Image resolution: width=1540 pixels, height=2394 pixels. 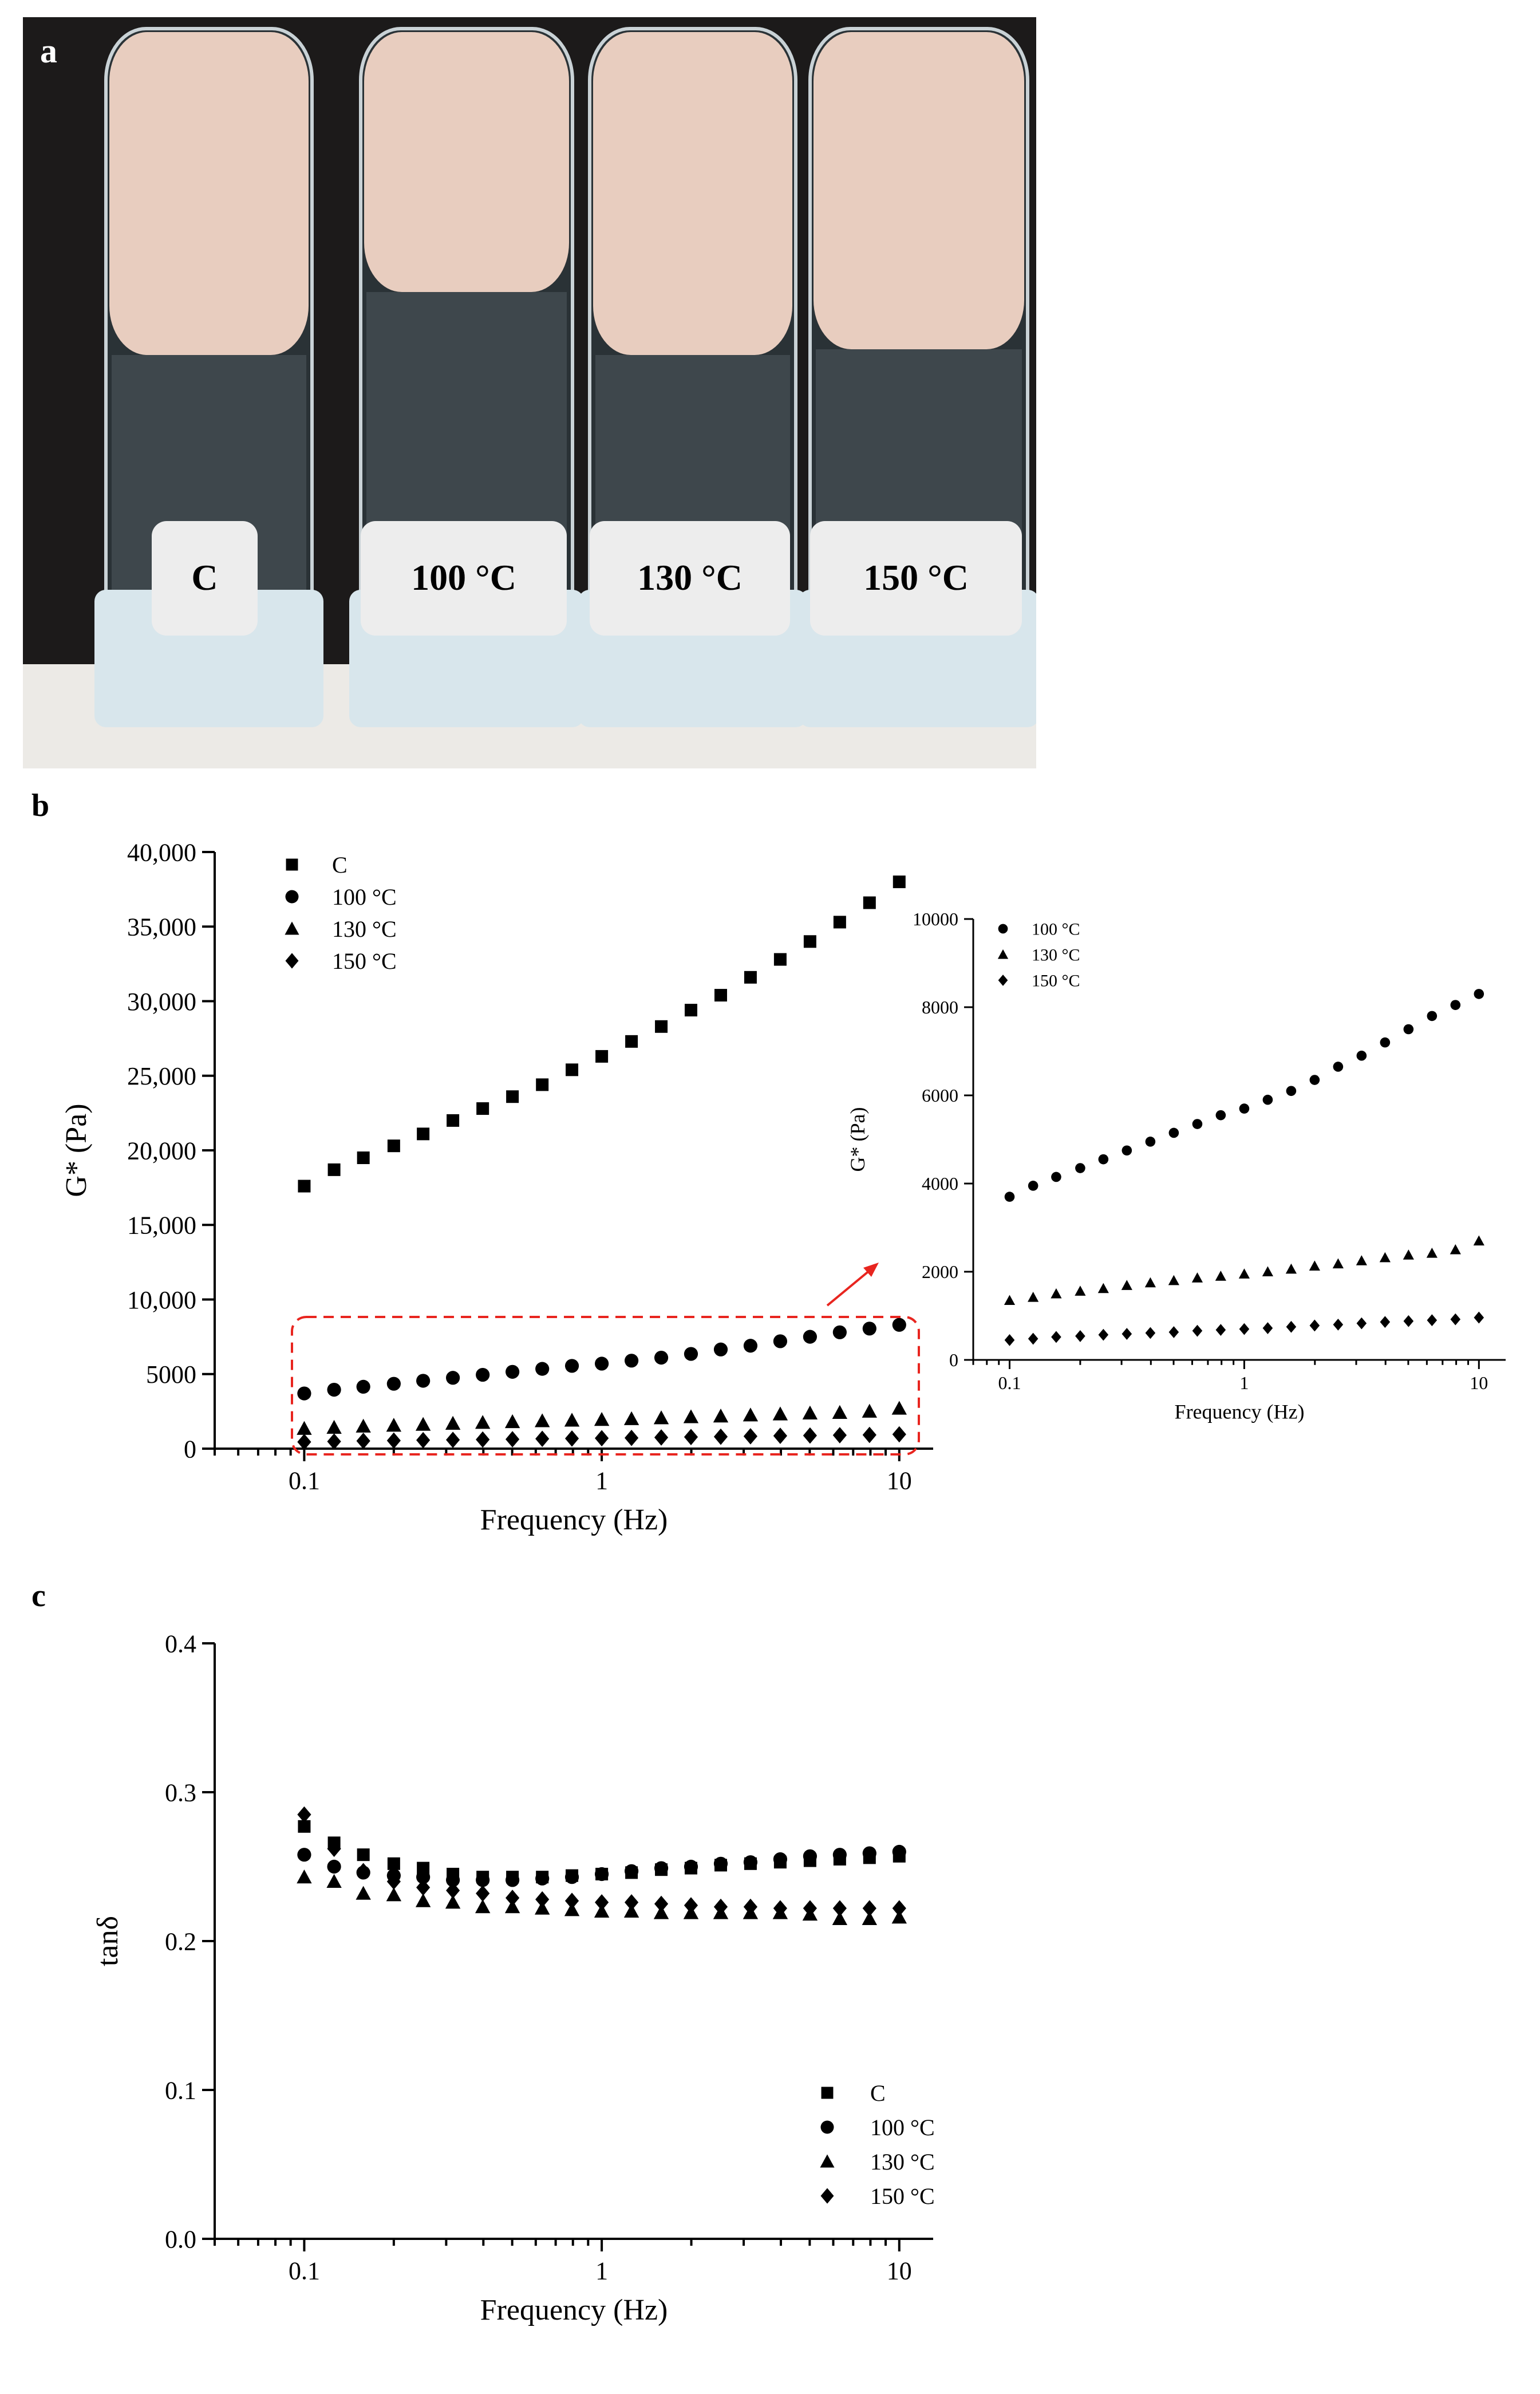 I want to click on tube-label: 150 °C, so click(x=916, y=577).